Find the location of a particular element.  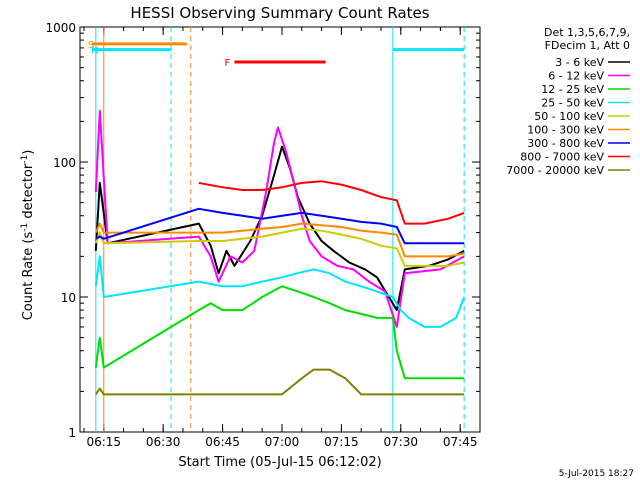

legend-entry-label: 800 - 7000 keV is located at coordinates (562, 157).